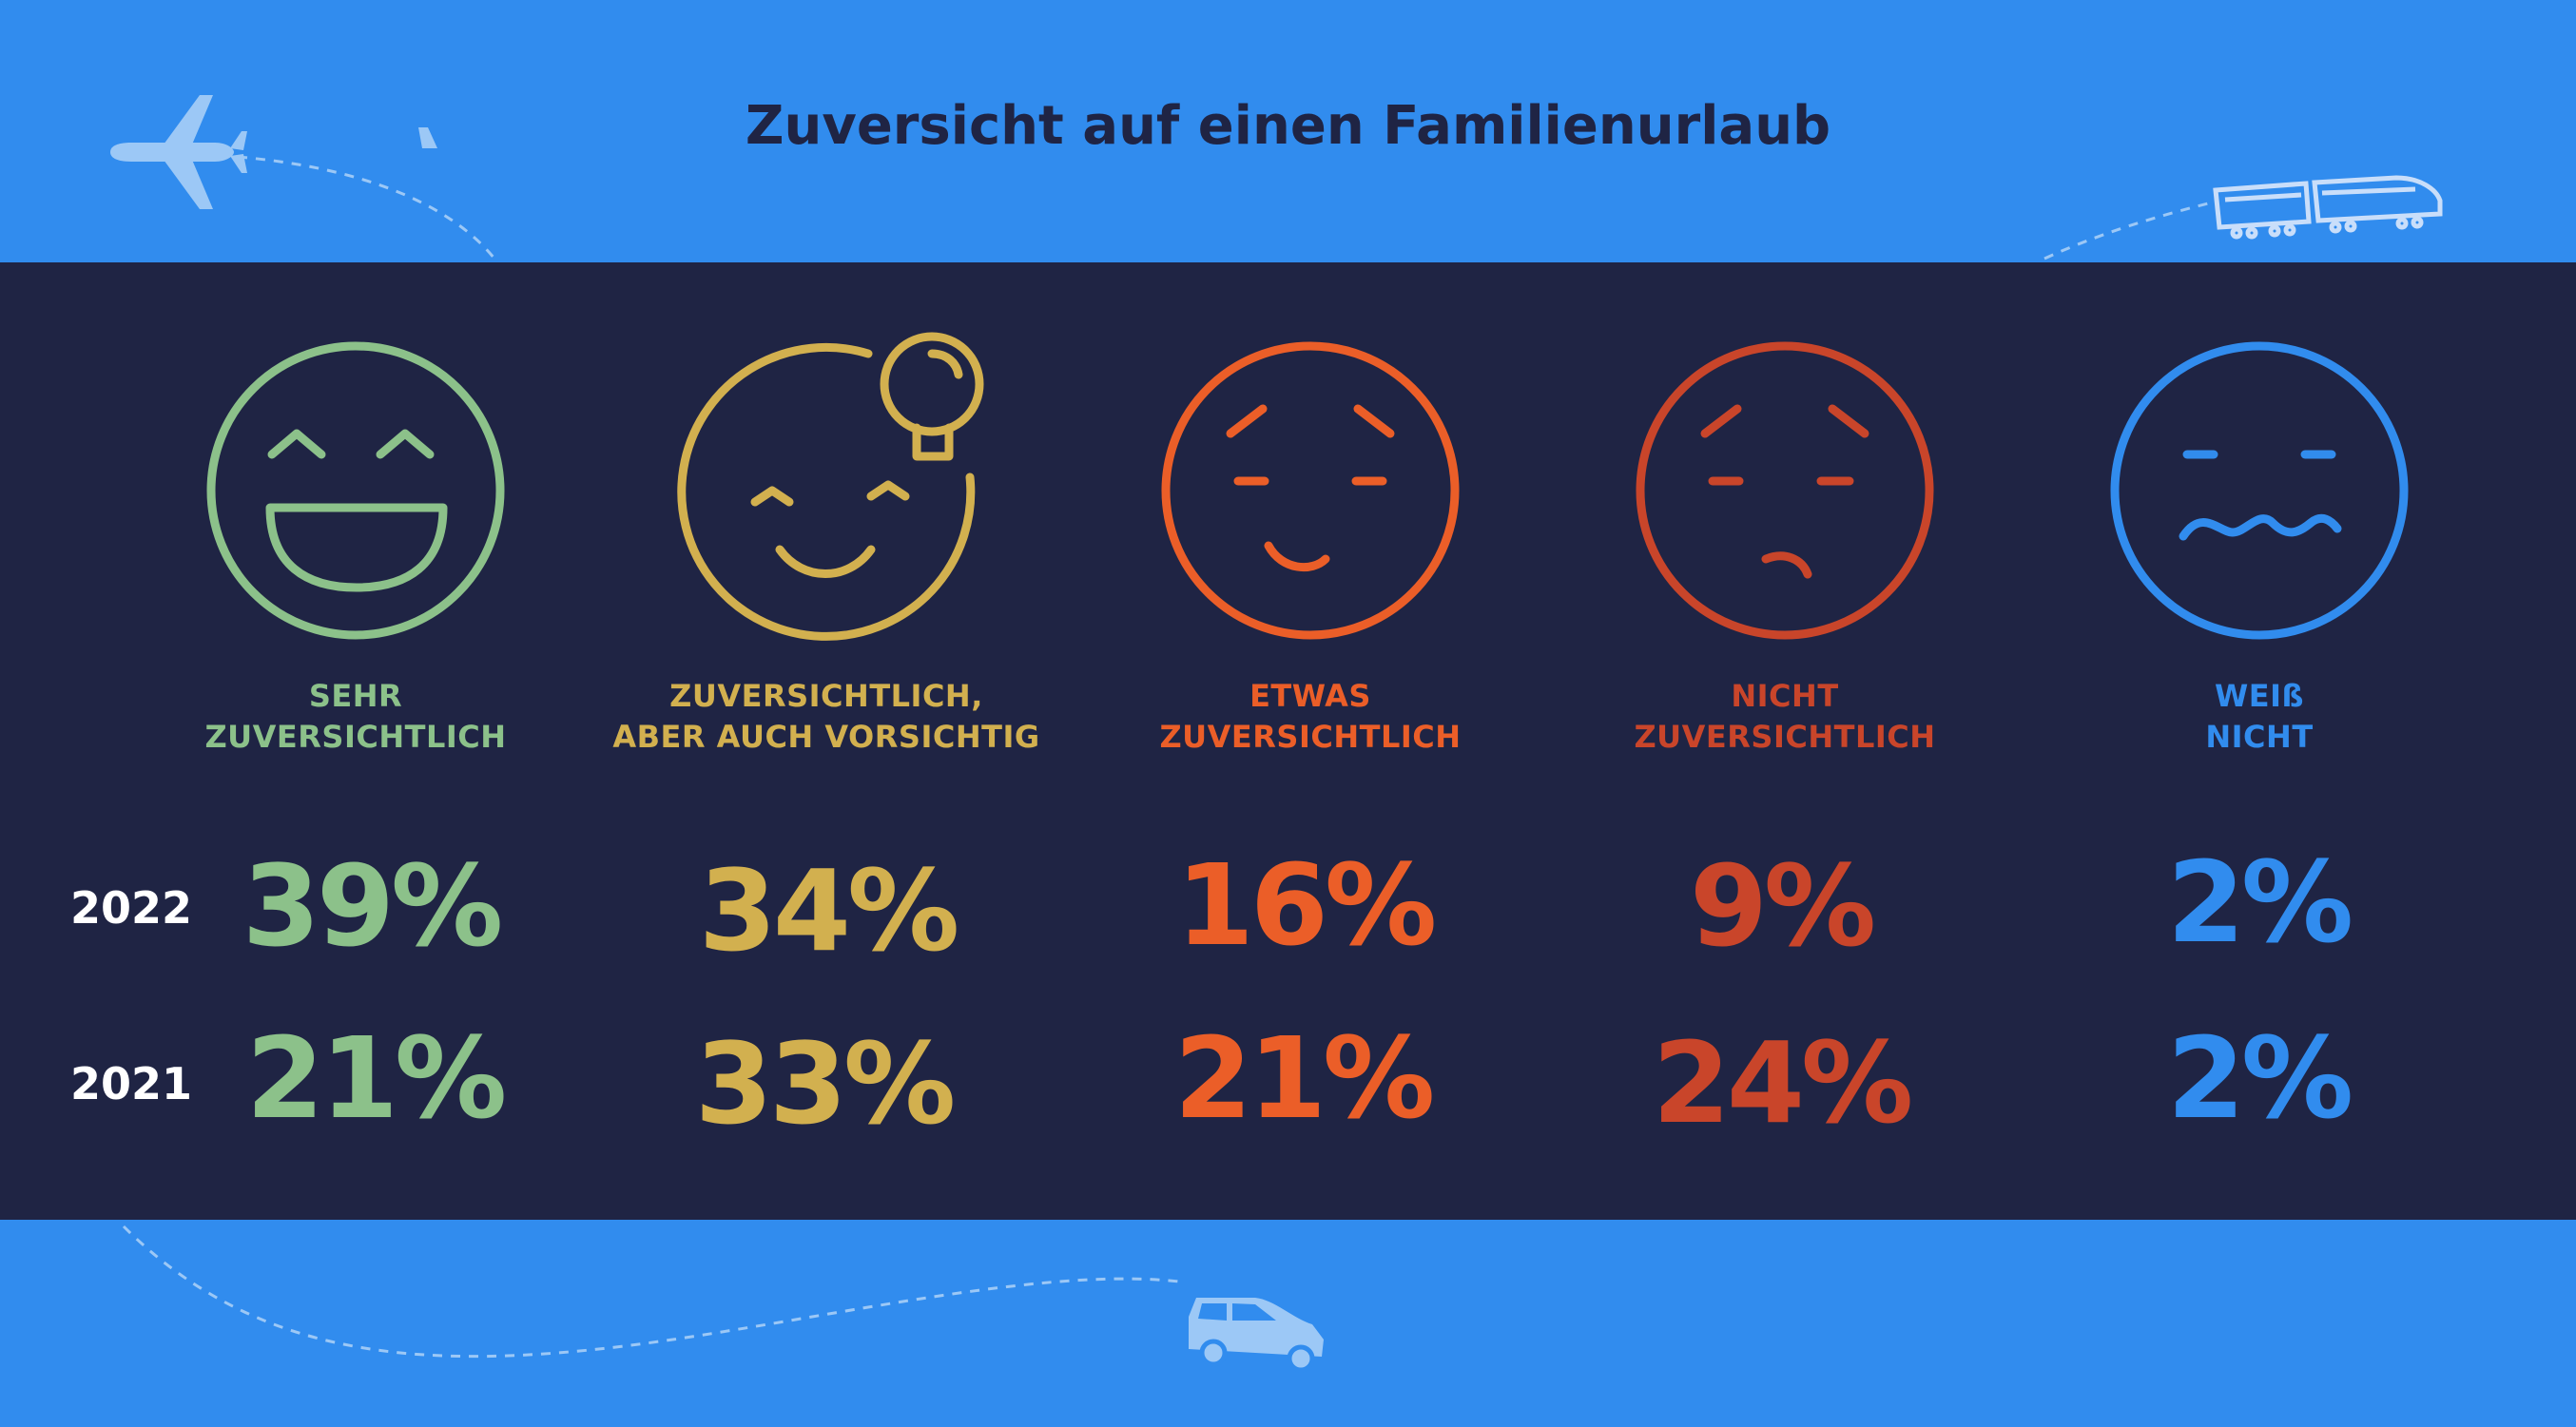 The height and width of the screenshot is (1427, 2576). I want to click on category-label-somewhat-confident: ETWAS ZUVERSICHTLICH, so click(1310, 717).